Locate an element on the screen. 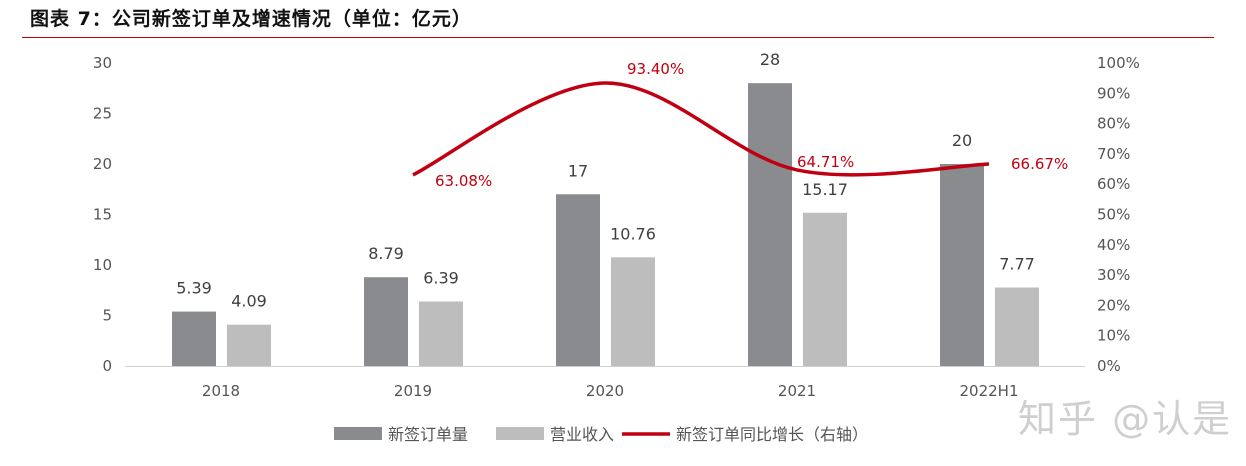 Image resolution: width=1246 pixels, height=466 pixels. left-axis-tick-label: 15 is located at coordinates (102, 215).